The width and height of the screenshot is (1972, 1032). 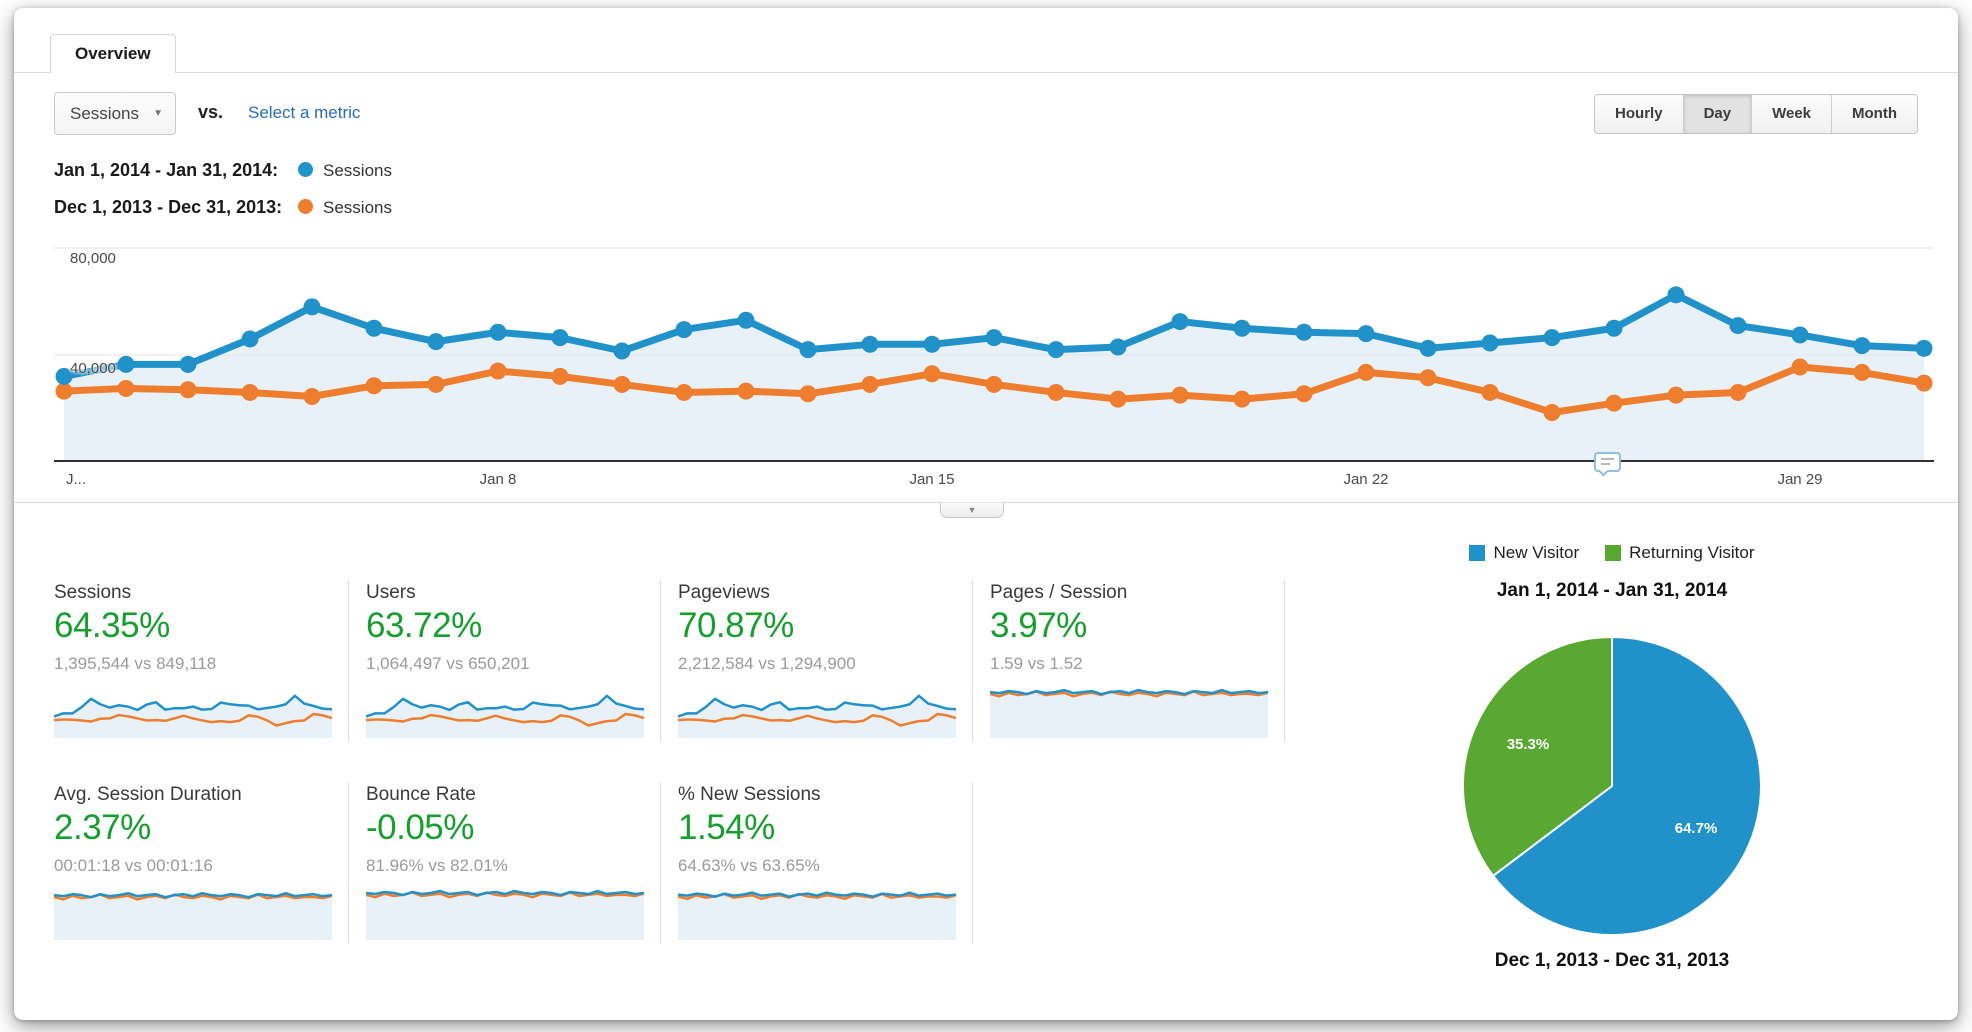 I want to click on legend-date-range: Dec 1, 2013 - Dec 31, 2013:, so click(x=168, y=207).